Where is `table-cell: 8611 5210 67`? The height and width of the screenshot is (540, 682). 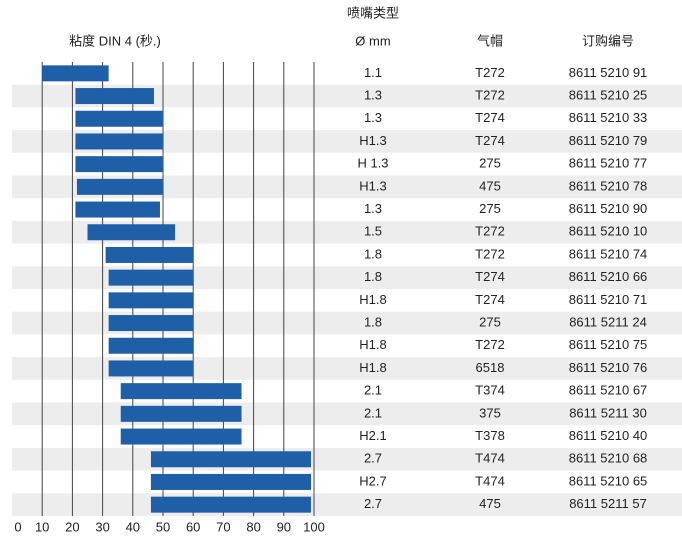 table-cell: 8611 5210 67 is located at coordinates (608, 390).